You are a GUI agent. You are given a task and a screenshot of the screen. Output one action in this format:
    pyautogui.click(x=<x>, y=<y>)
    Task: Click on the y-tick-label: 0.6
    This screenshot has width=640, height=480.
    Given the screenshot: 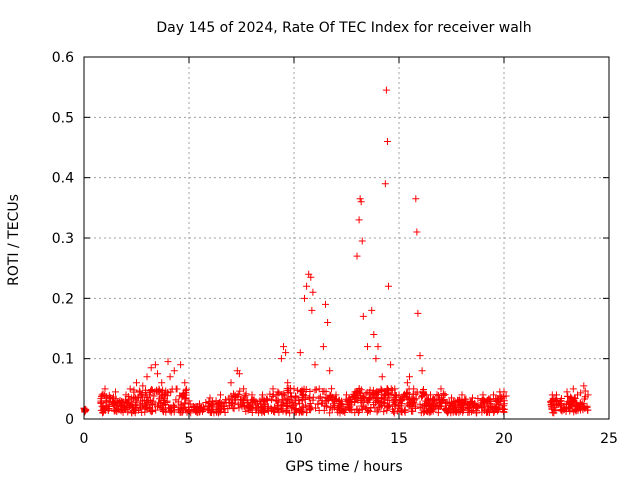 What is the action you would take?
    pyautogui.click(x=63, y=58)
    